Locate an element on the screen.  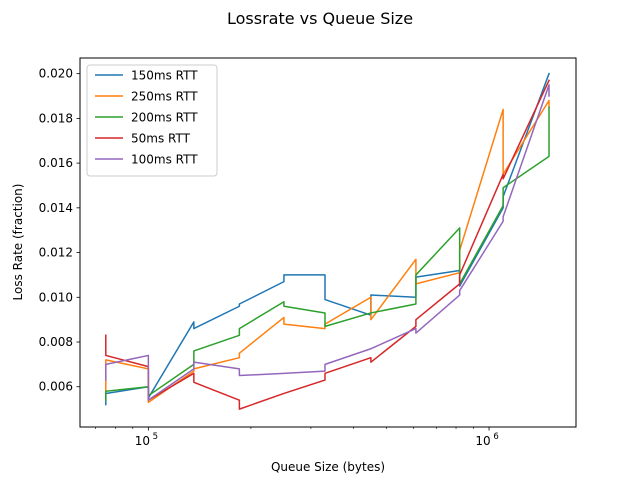
y-tick-label: 0.008 is located at coordinates (56, 342).